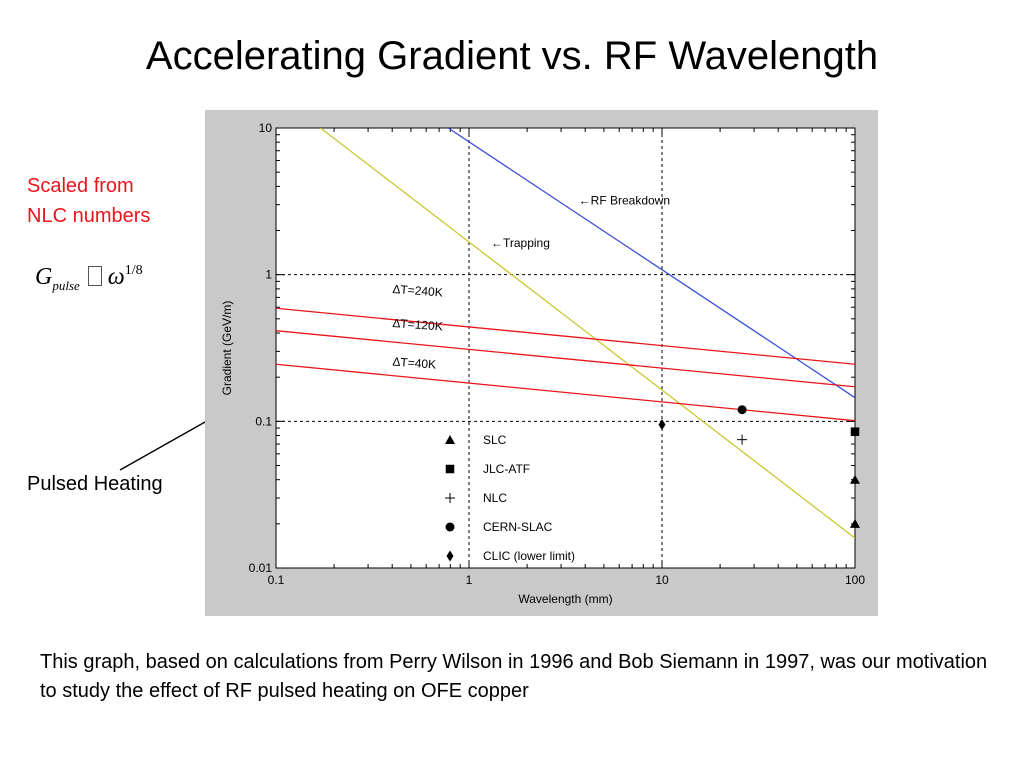  Describe the element at coordinates (268, 275) in the screenshot. I see `y-tick-label: 1` at that location.